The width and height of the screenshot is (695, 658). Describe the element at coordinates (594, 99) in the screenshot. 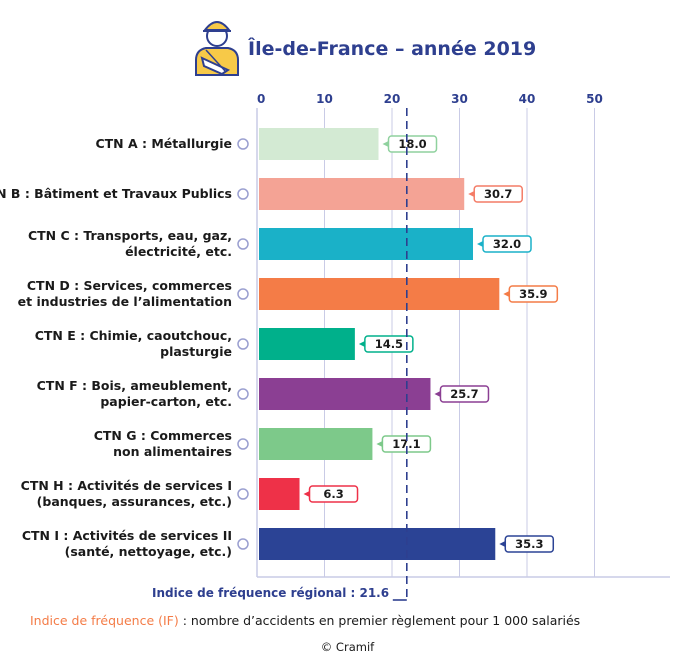

I see `tick-label: 50` at that location.